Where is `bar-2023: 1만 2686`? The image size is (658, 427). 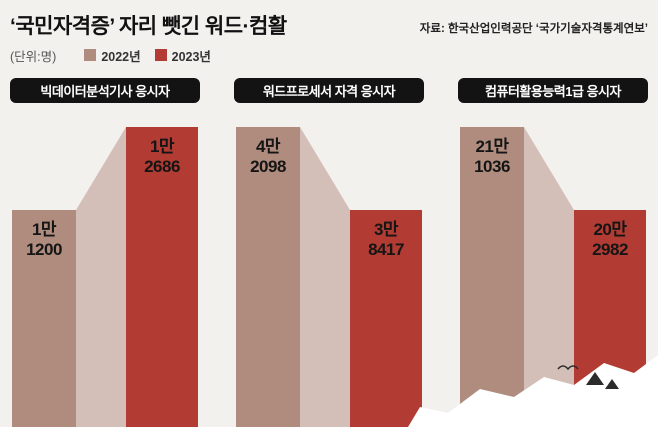 bar-2023: 1만 2686 is located at coordinates (162, 277).